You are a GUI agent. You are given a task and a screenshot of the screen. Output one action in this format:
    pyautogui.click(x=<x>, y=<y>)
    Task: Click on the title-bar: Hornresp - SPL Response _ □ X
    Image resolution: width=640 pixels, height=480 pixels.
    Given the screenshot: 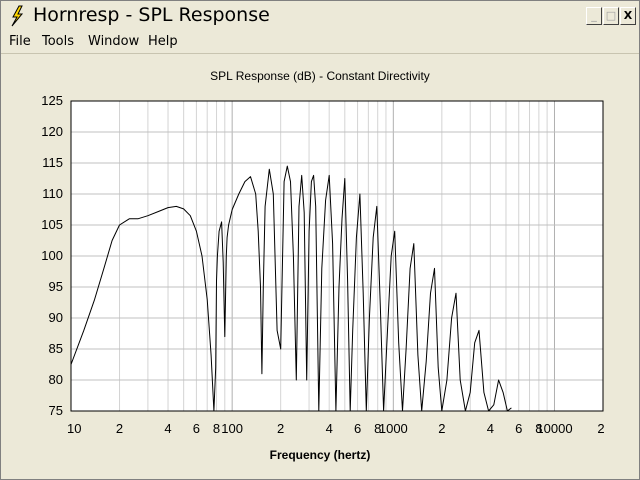 What is the action you would take?
    pyautogui.click(x=320, y=16)
    